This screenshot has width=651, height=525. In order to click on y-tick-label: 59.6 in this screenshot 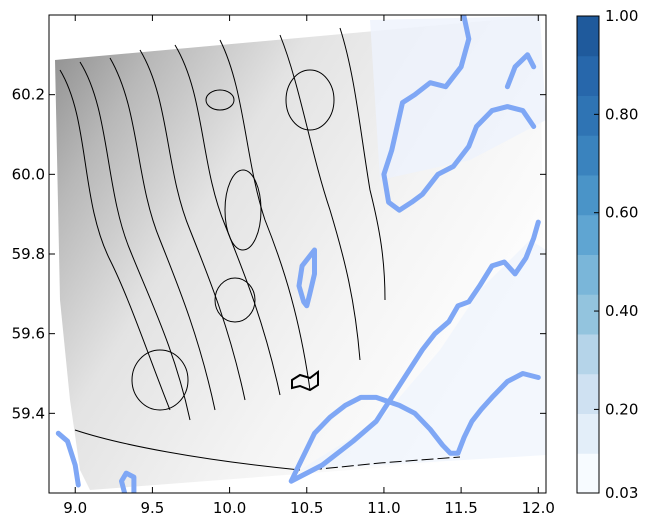, I will do `click(28, 334)`.